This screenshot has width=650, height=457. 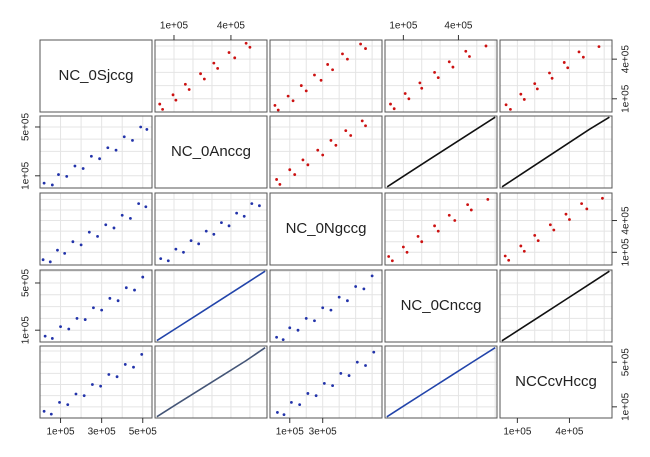 What do you see at coordinates (569, 432) in the screenshot?
I see `x-tick-label: 4e+05` at bounding box center [569, 432].